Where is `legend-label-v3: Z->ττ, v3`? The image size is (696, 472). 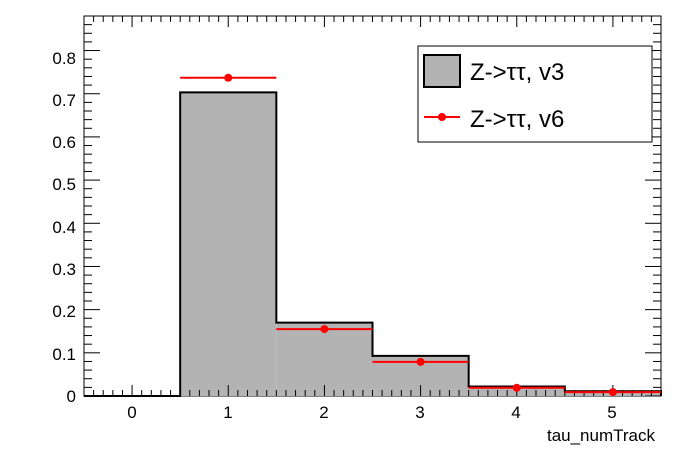 legend-label-v3: Z->ττ, v3 is located at coordinates (517, 72).